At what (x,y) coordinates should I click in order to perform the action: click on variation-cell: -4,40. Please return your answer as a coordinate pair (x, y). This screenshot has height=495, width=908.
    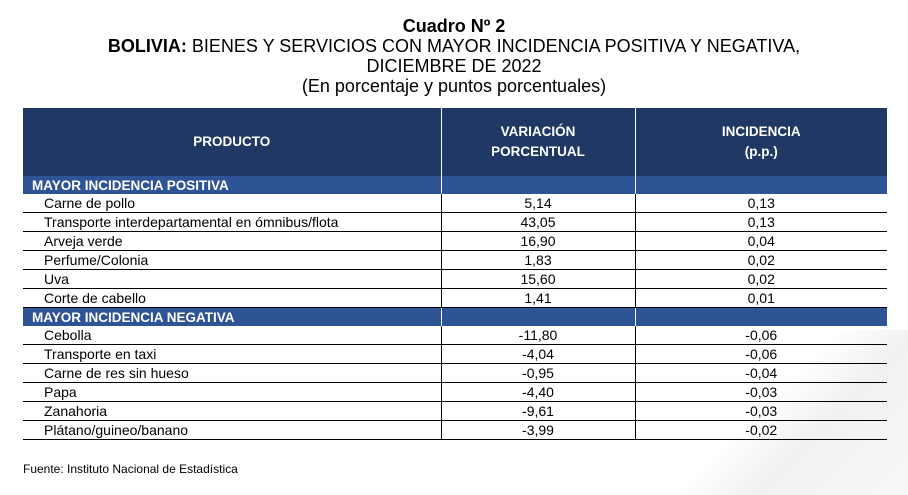
    Looking at the image, I should click on (537, 392).